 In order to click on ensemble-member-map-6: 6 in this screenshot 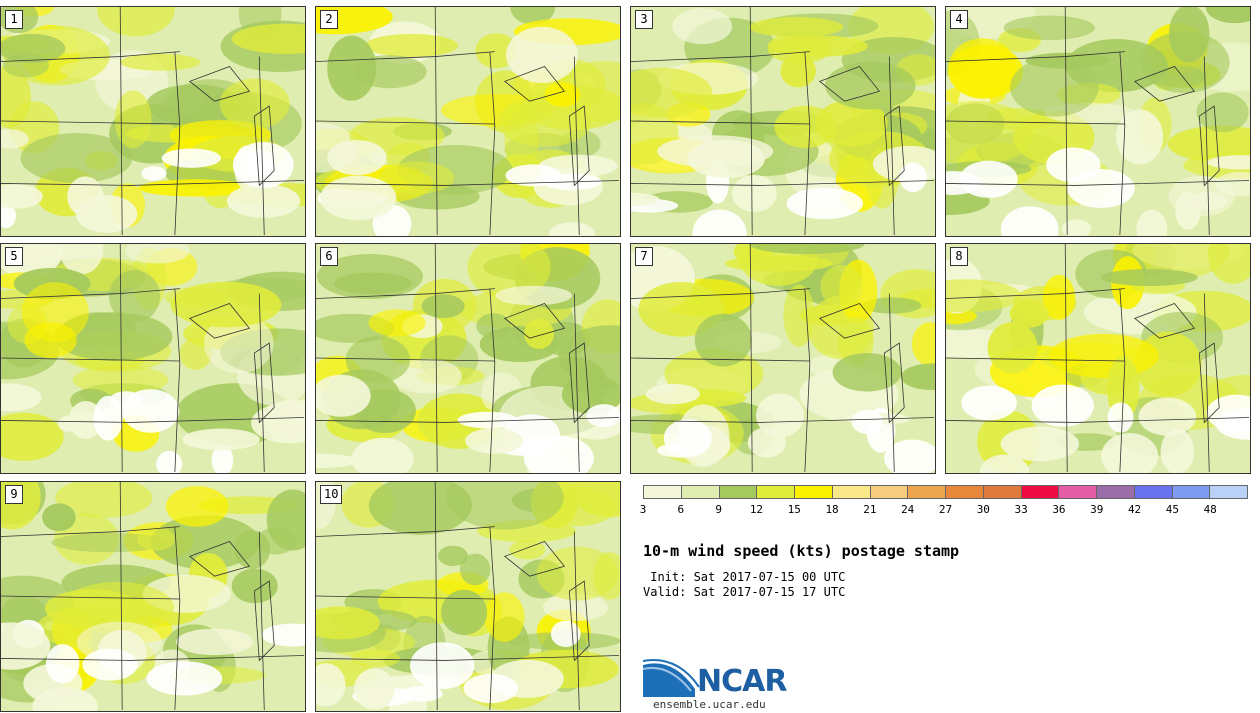, I will do `click(468, 358)`.